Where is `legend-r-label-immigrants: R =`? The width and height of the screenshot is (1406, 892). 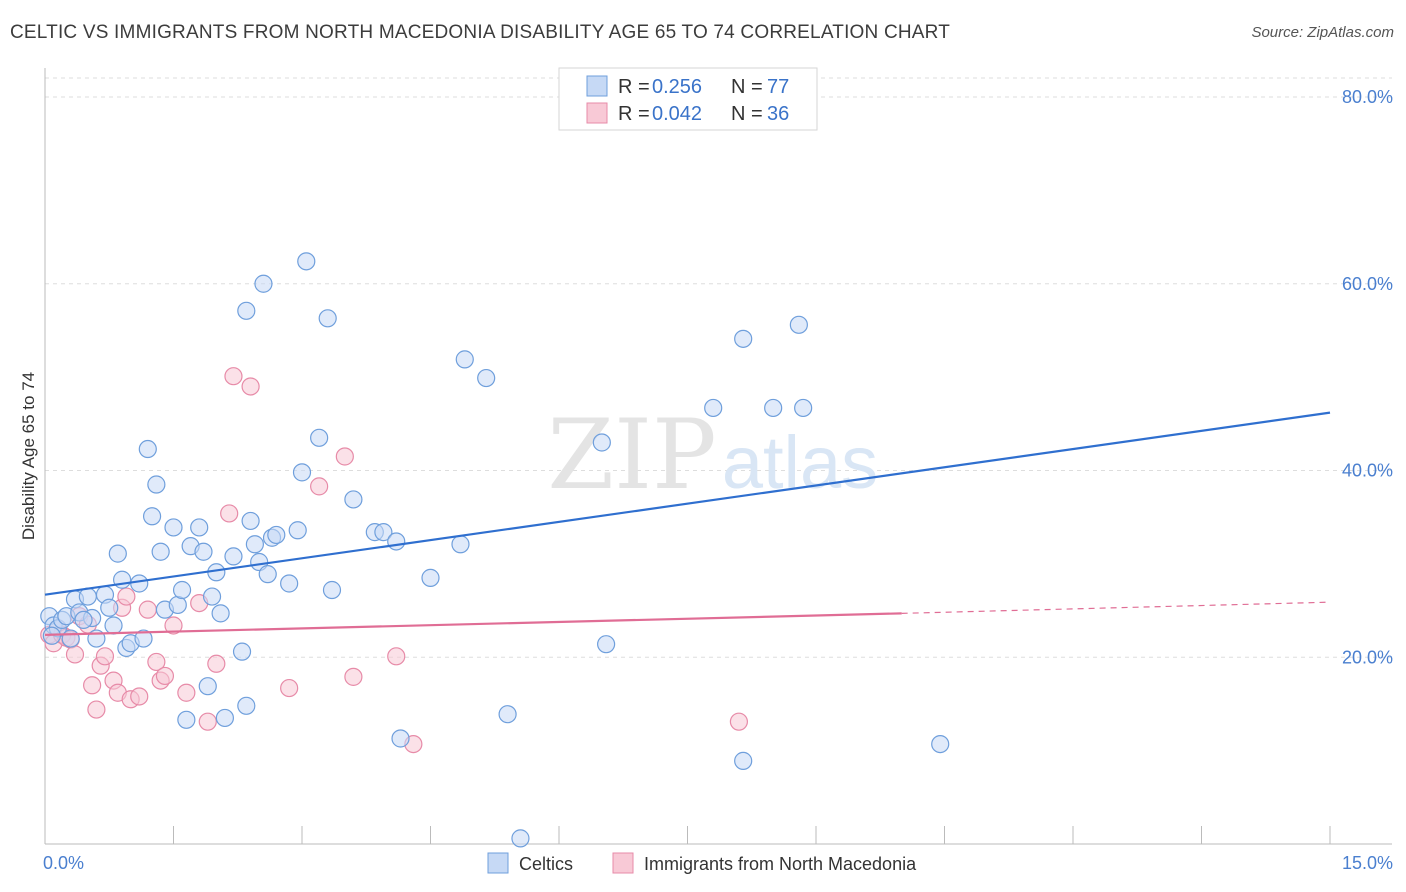 legend-r-label-immigrants: R = is located at coordinates (634, 114).